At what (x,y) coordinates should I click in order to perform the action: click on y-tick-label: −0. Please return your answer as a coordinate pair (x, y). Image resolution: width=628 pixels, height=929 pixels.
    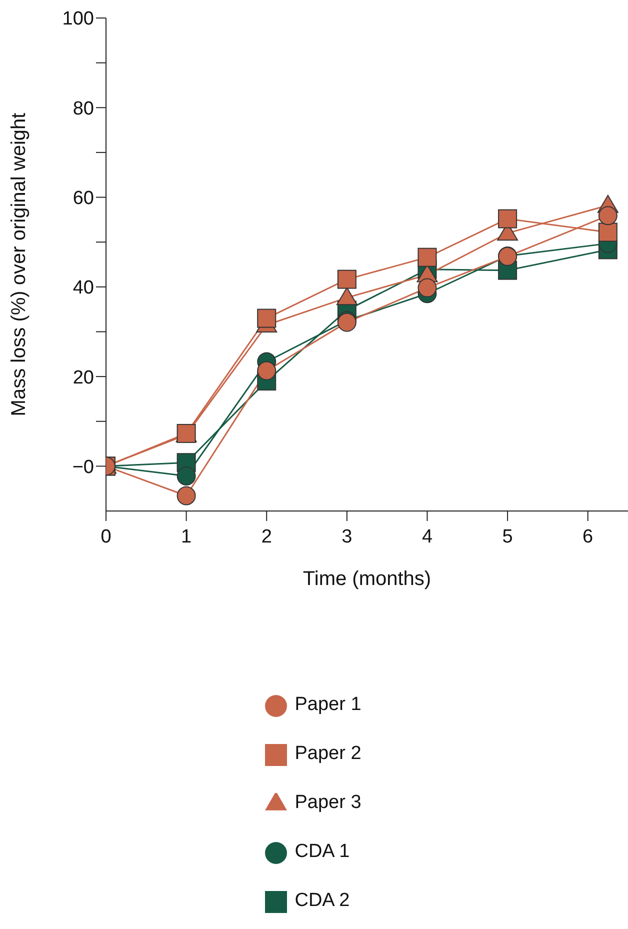
    Looking at the image, I should click on (83, 467).